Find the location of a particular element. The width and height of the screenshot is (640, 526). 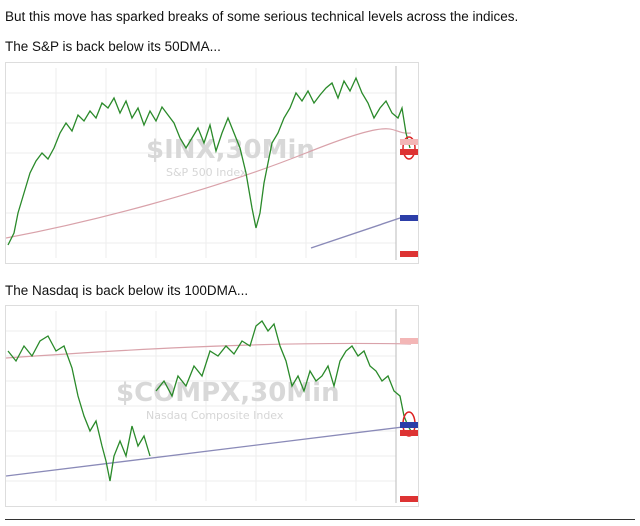

highlight-circle is located at coordinates (409, 148).